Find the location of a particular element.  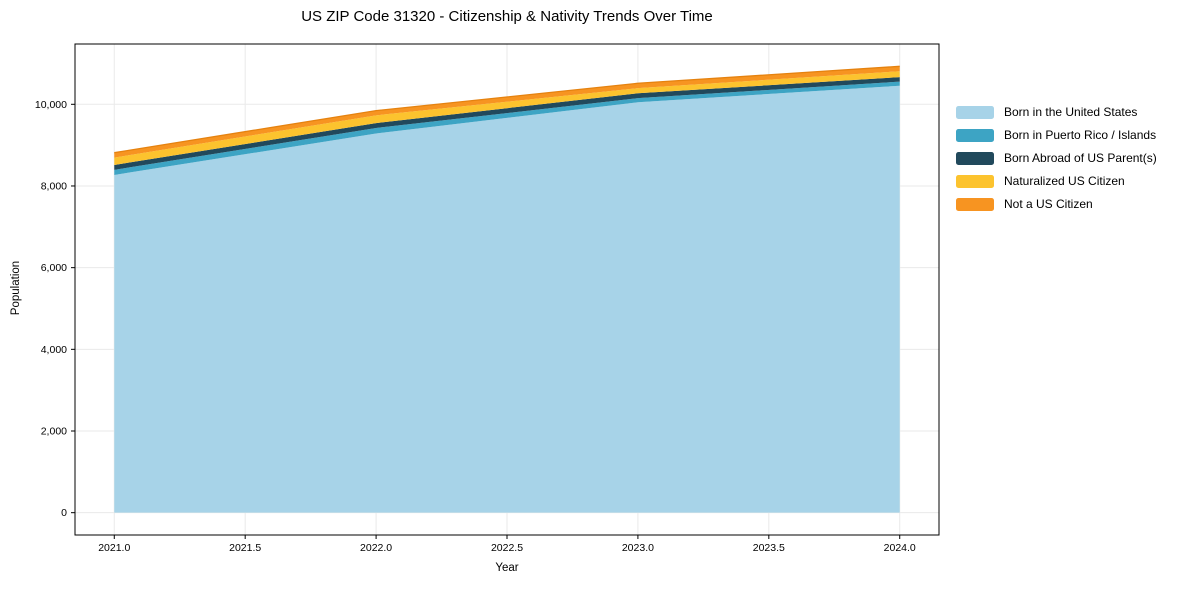

legend-item: Born in the United States is located at coordinates (1056, 112).